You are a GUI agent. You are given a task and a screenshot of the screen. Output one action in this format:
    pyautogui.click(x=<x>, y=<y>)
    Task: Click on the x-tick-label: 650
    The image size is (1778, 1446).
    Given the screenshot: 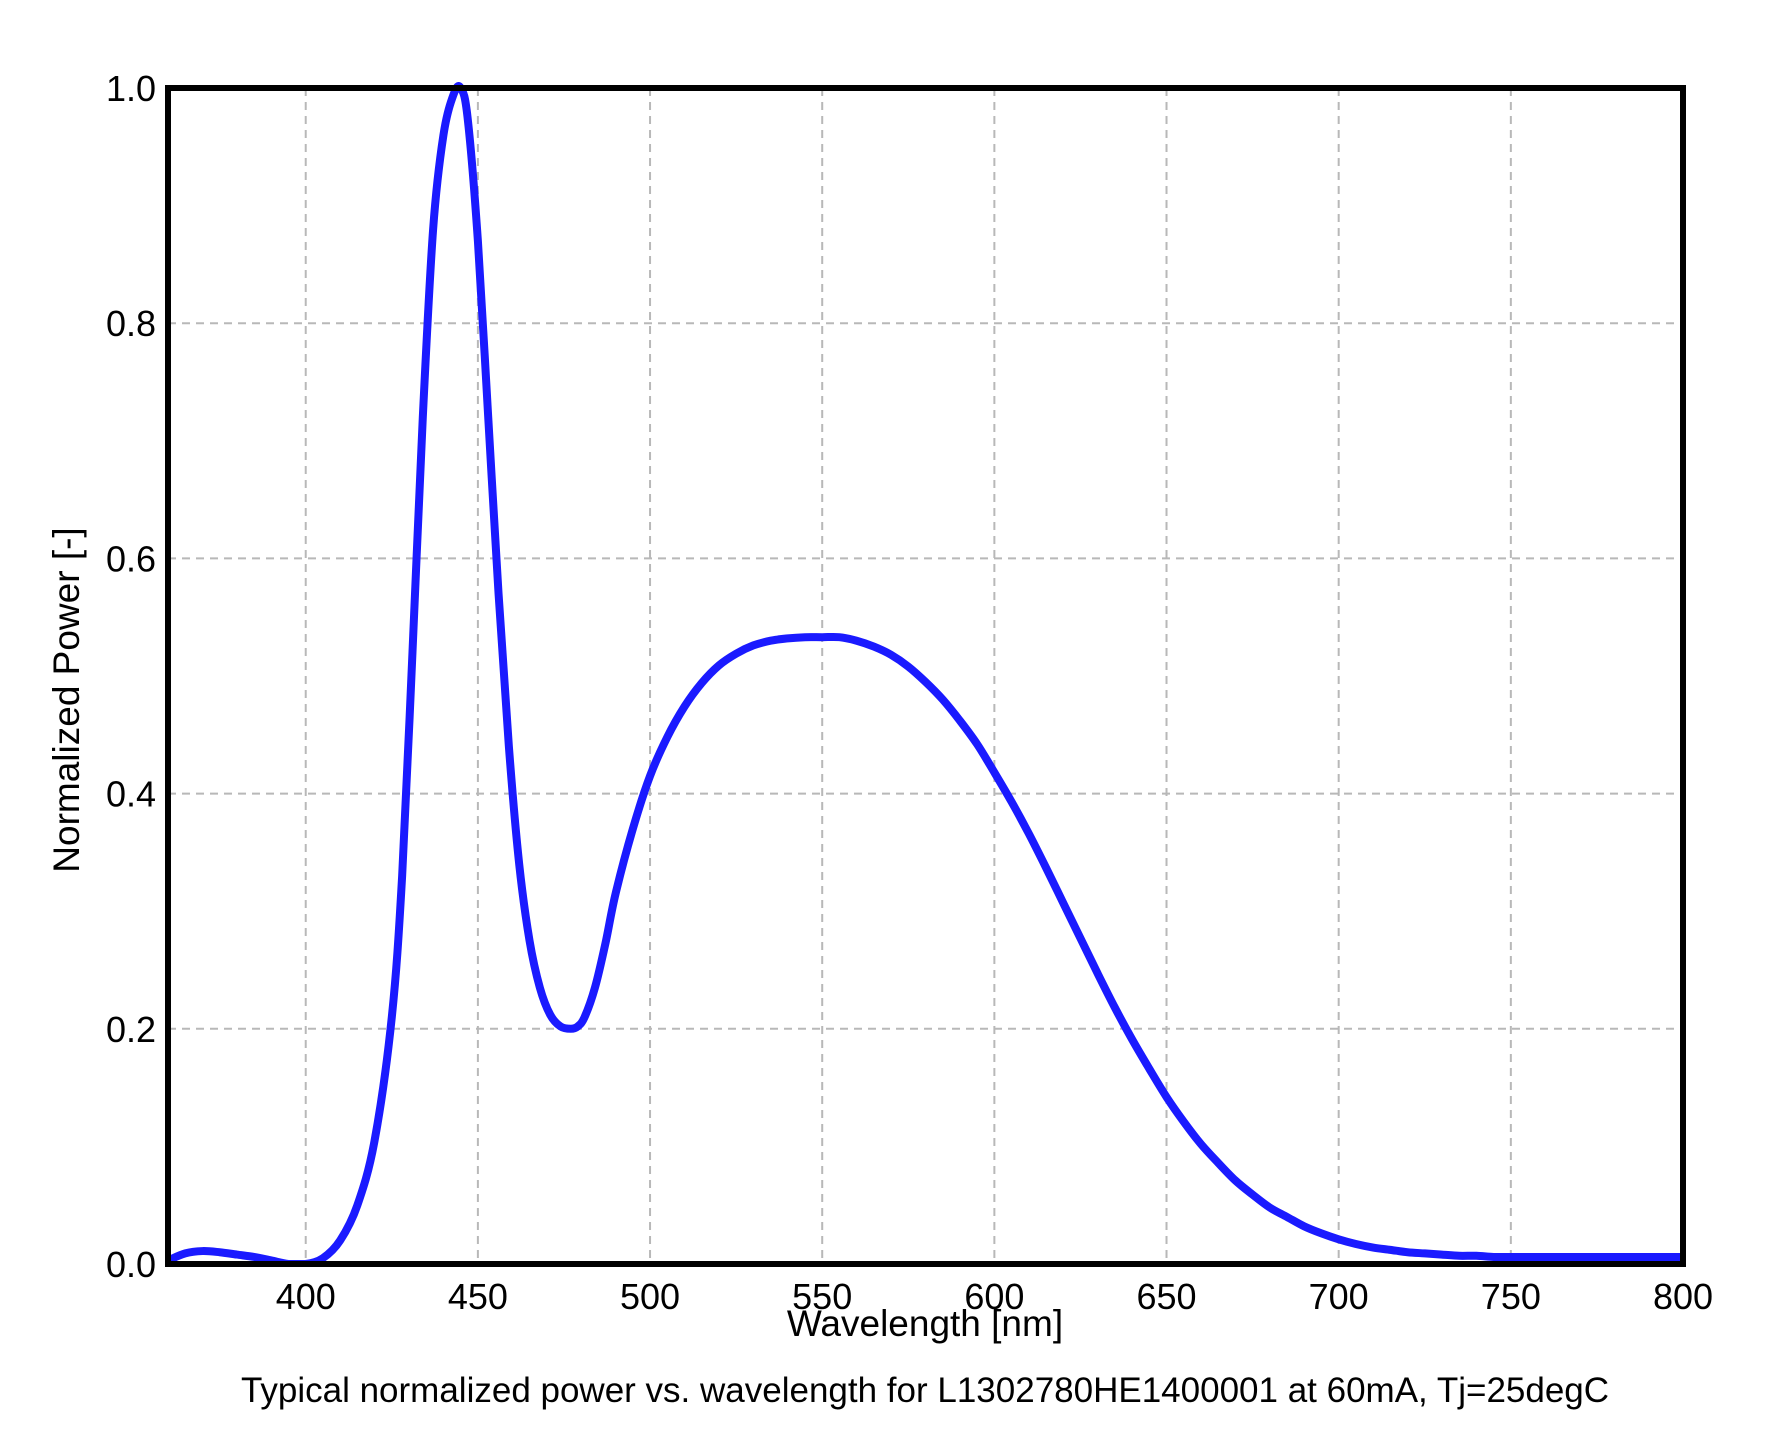 What is the action you would take?
    pyautogui.click(x=1166, y=1296)
    